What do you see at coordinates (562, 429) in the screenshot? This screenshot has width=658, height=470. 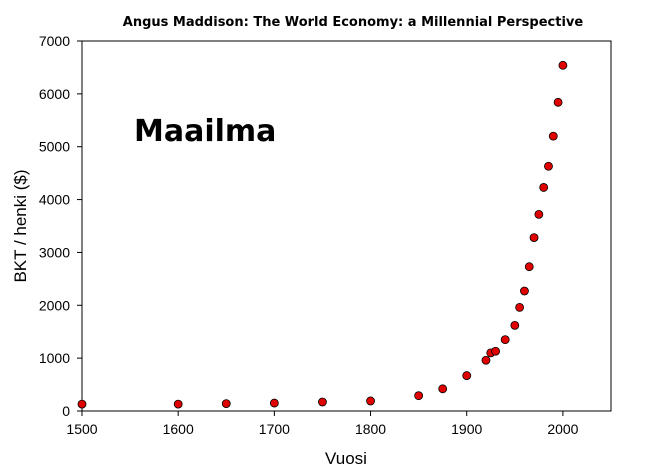 I see `x-tick-label: 2000` at bounding box center [562, 429].